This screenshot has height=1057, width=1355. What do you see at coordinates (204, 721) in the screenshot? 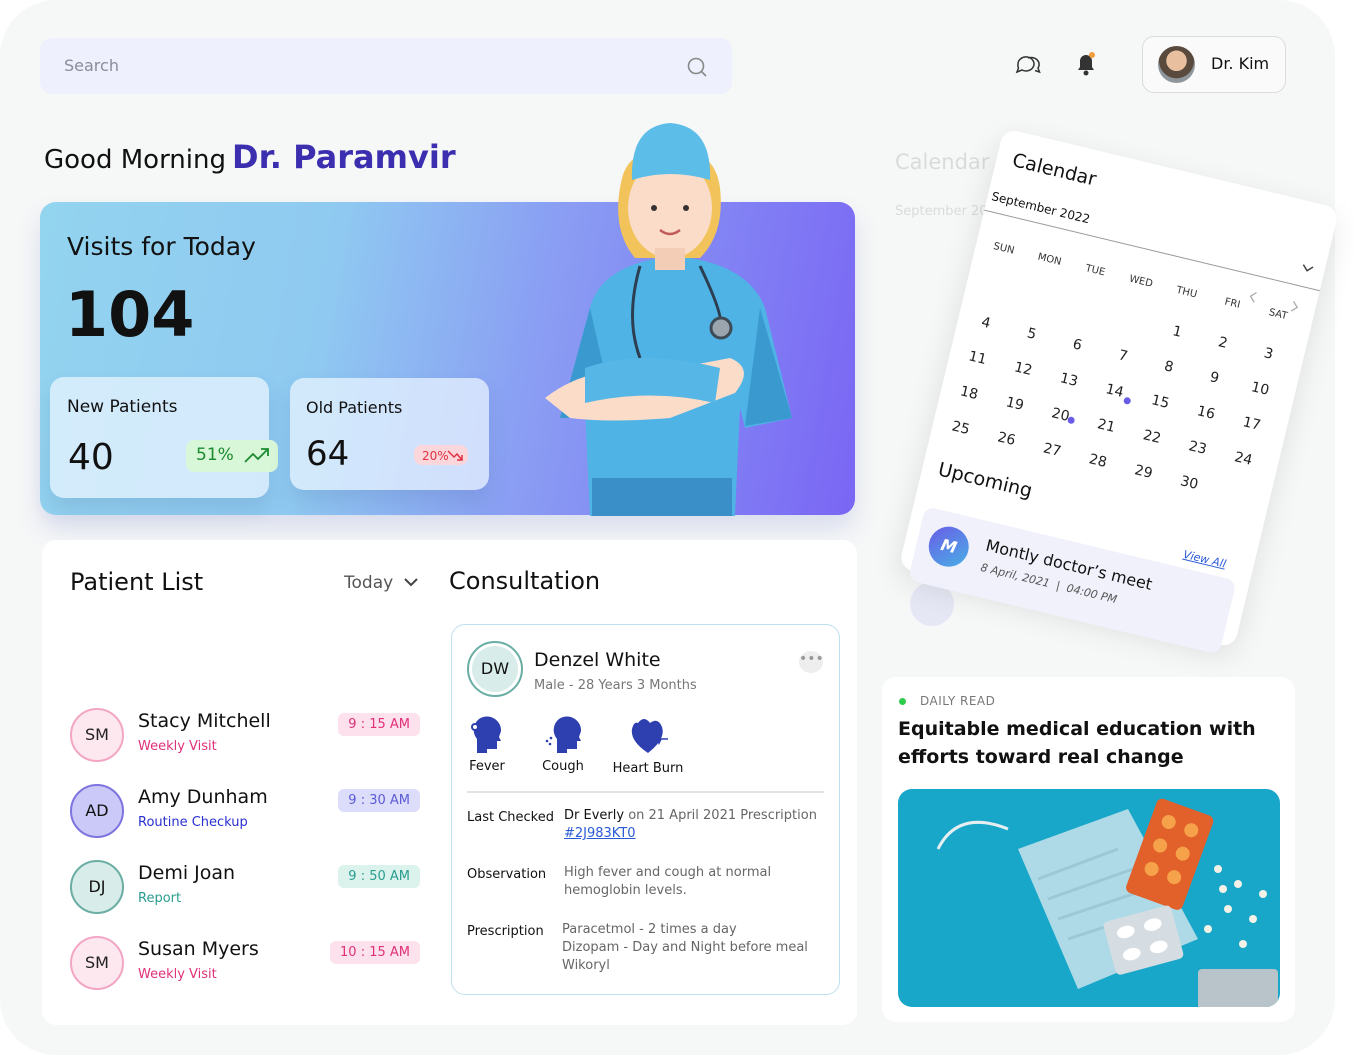
I see `patient-name: Stacy Mitchell` at bounding box center [204, 721].